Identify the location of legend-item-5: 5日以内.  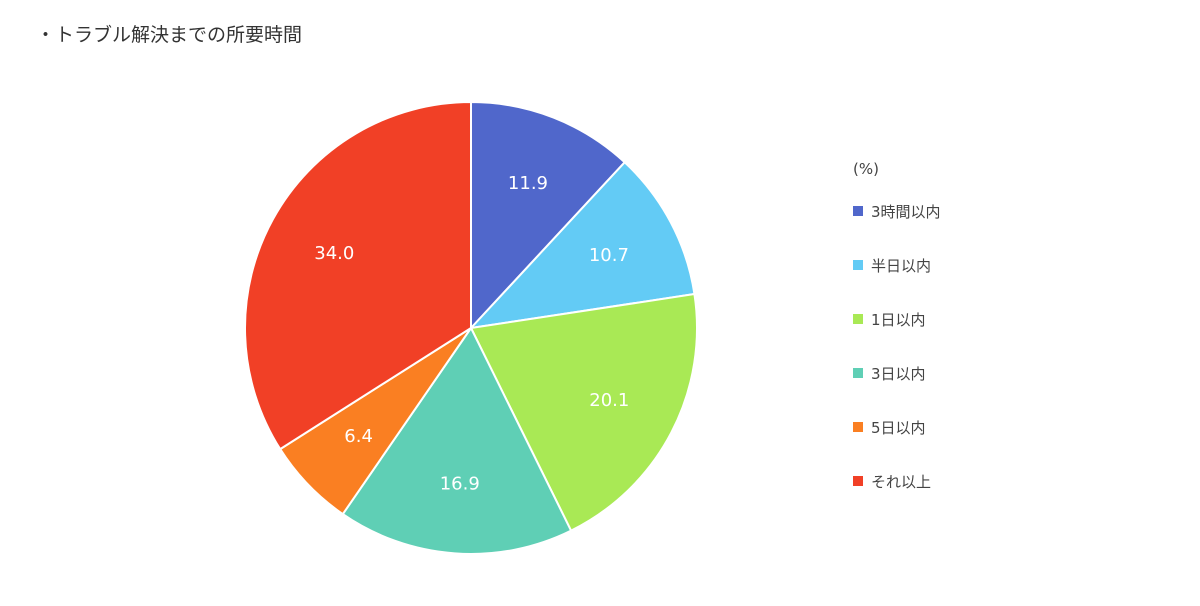
(897, 427).